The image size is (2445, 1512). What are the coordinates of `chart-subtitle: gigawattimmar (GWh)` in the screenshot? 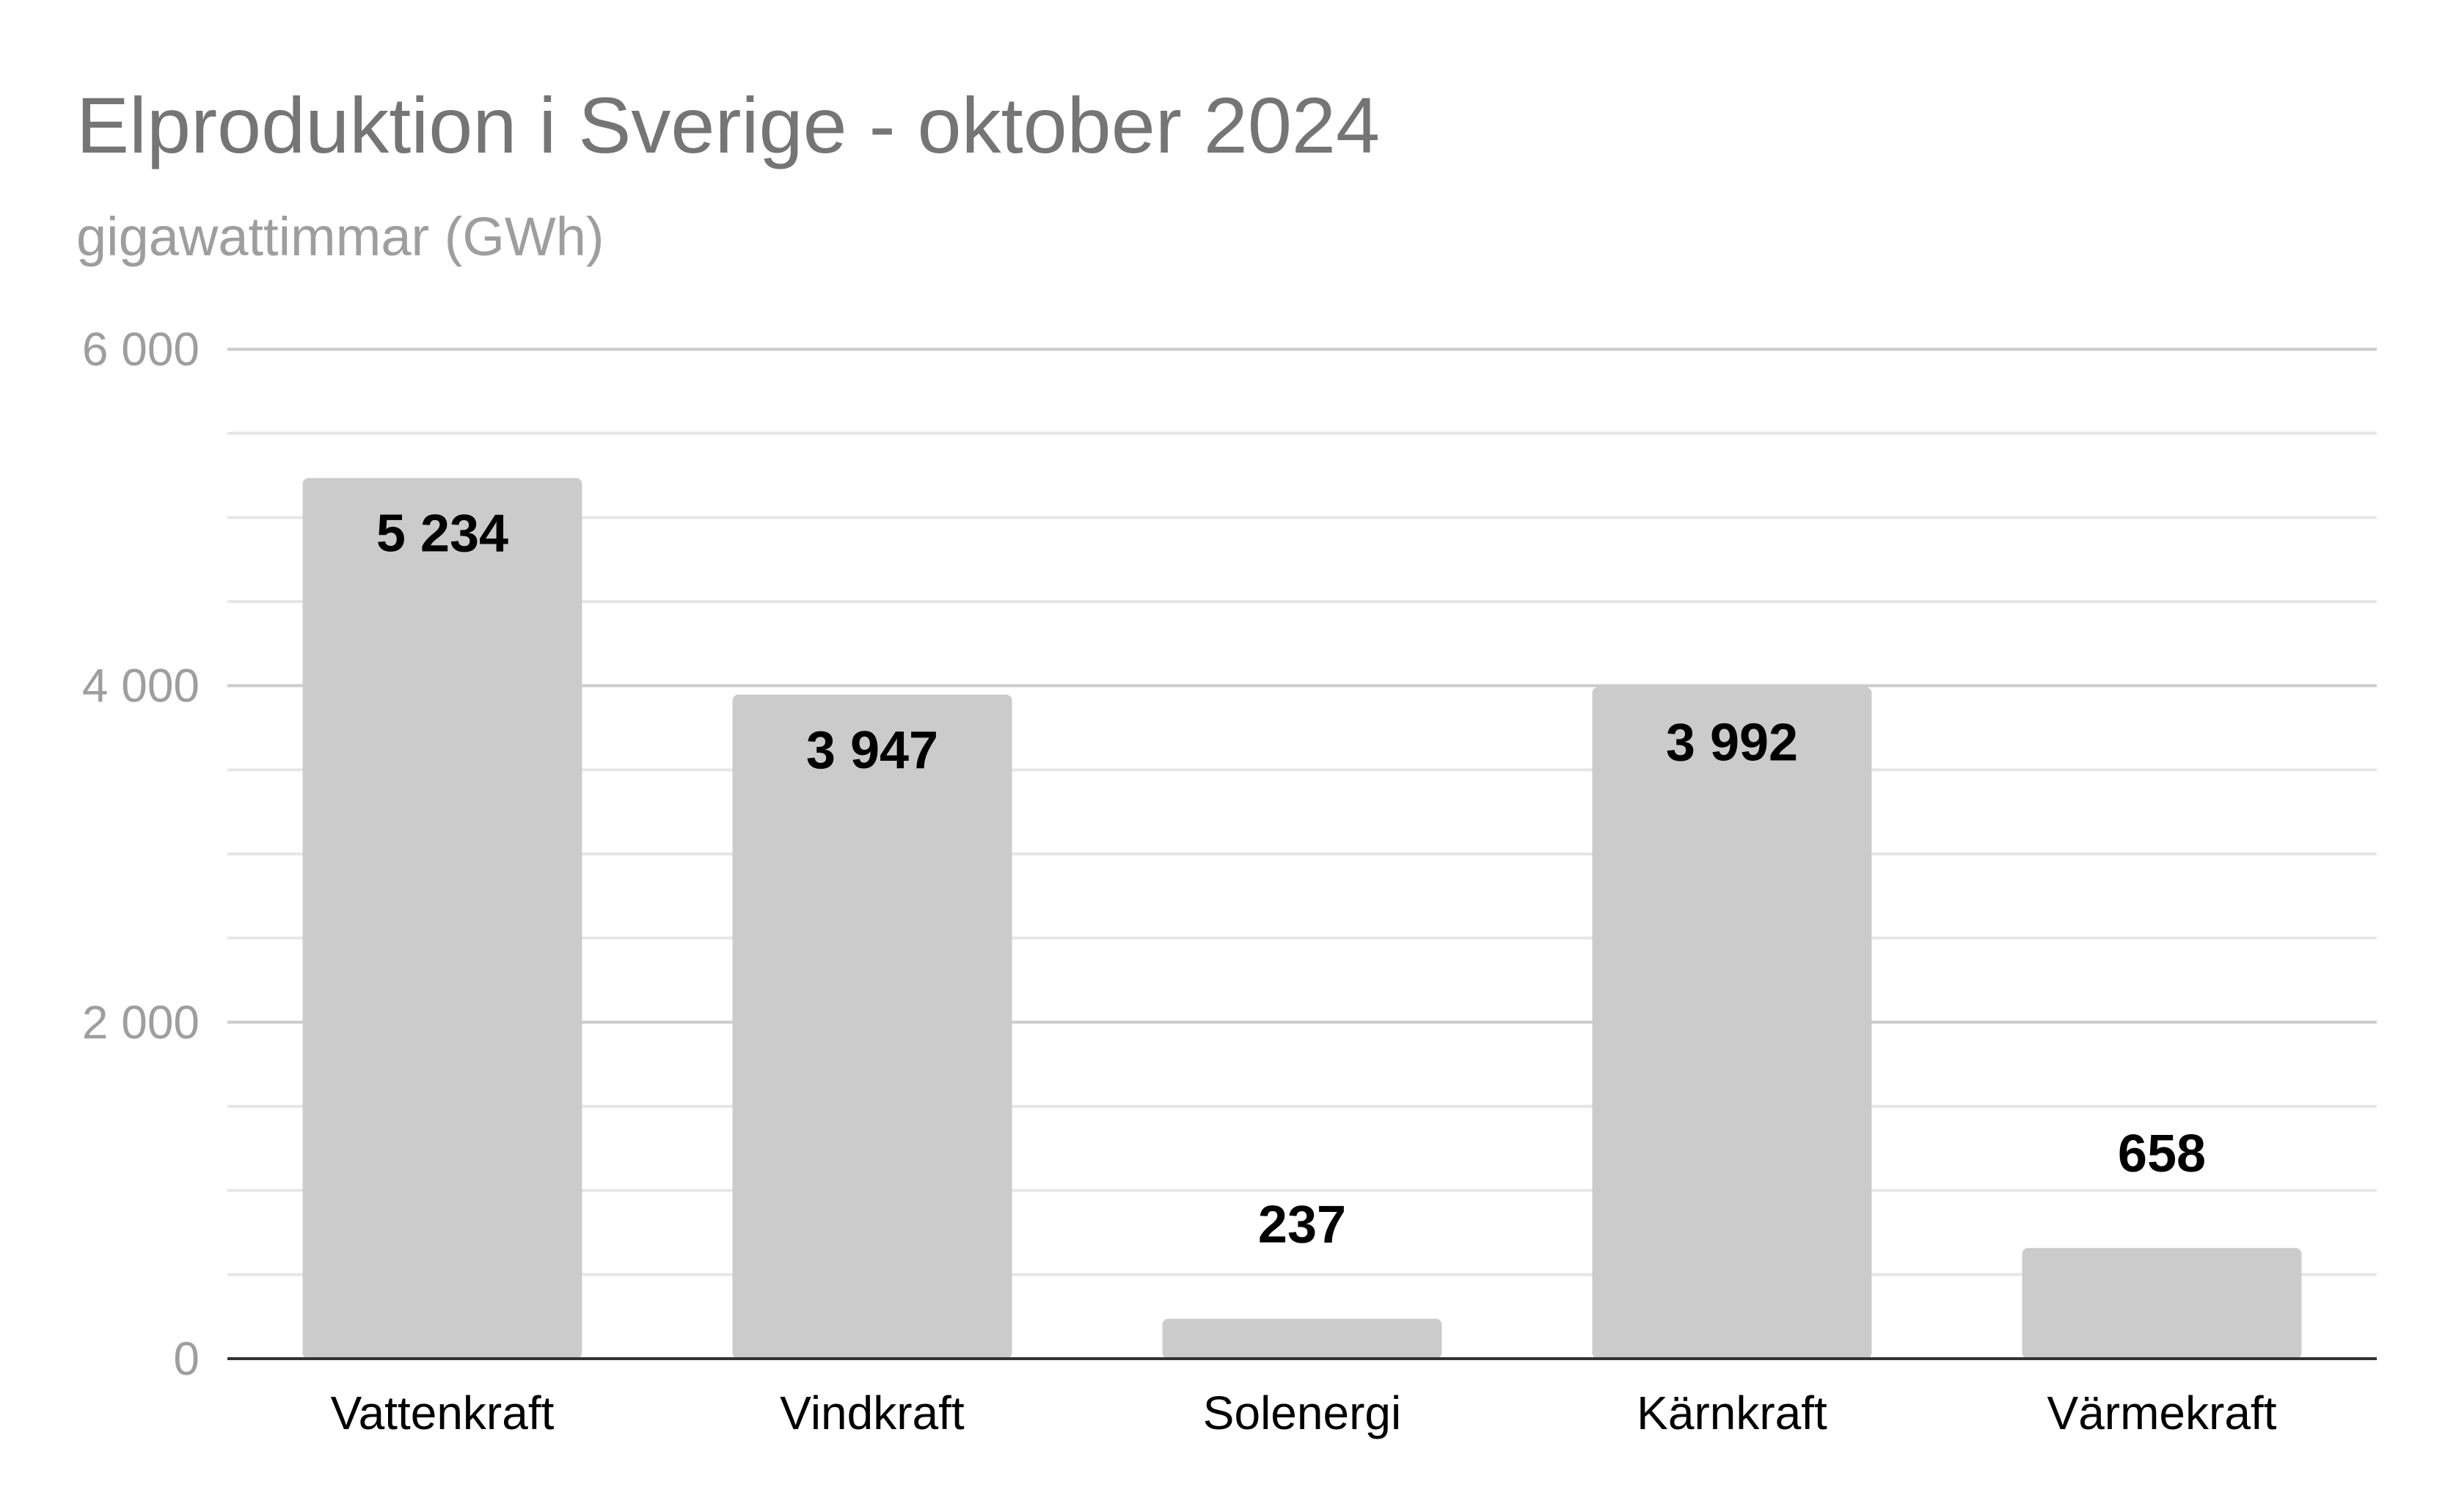 It's located at (340, 236).